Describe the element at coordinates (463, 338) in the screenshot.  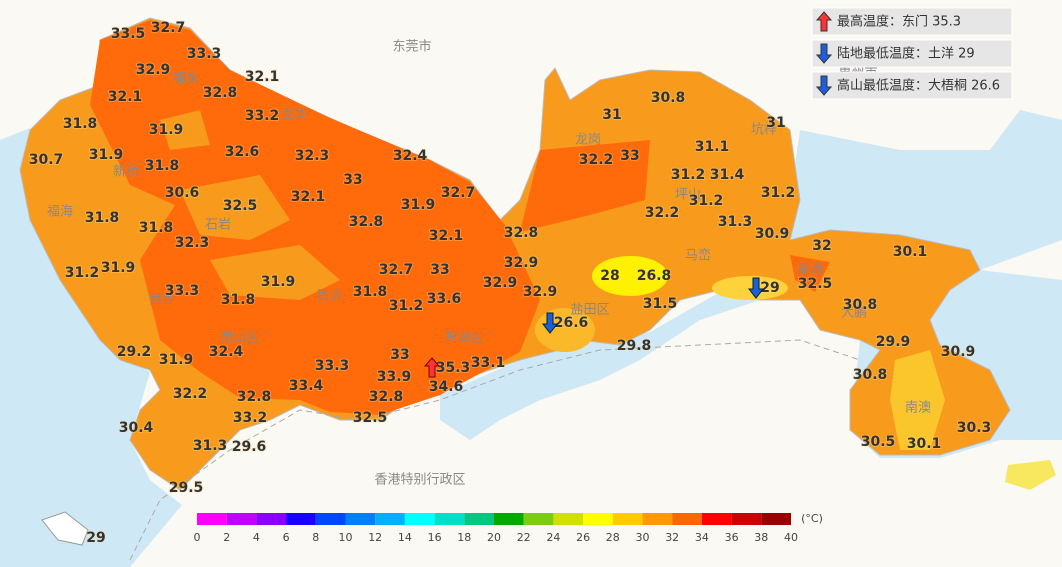
I see `place-label: 罗湖区` at that location.